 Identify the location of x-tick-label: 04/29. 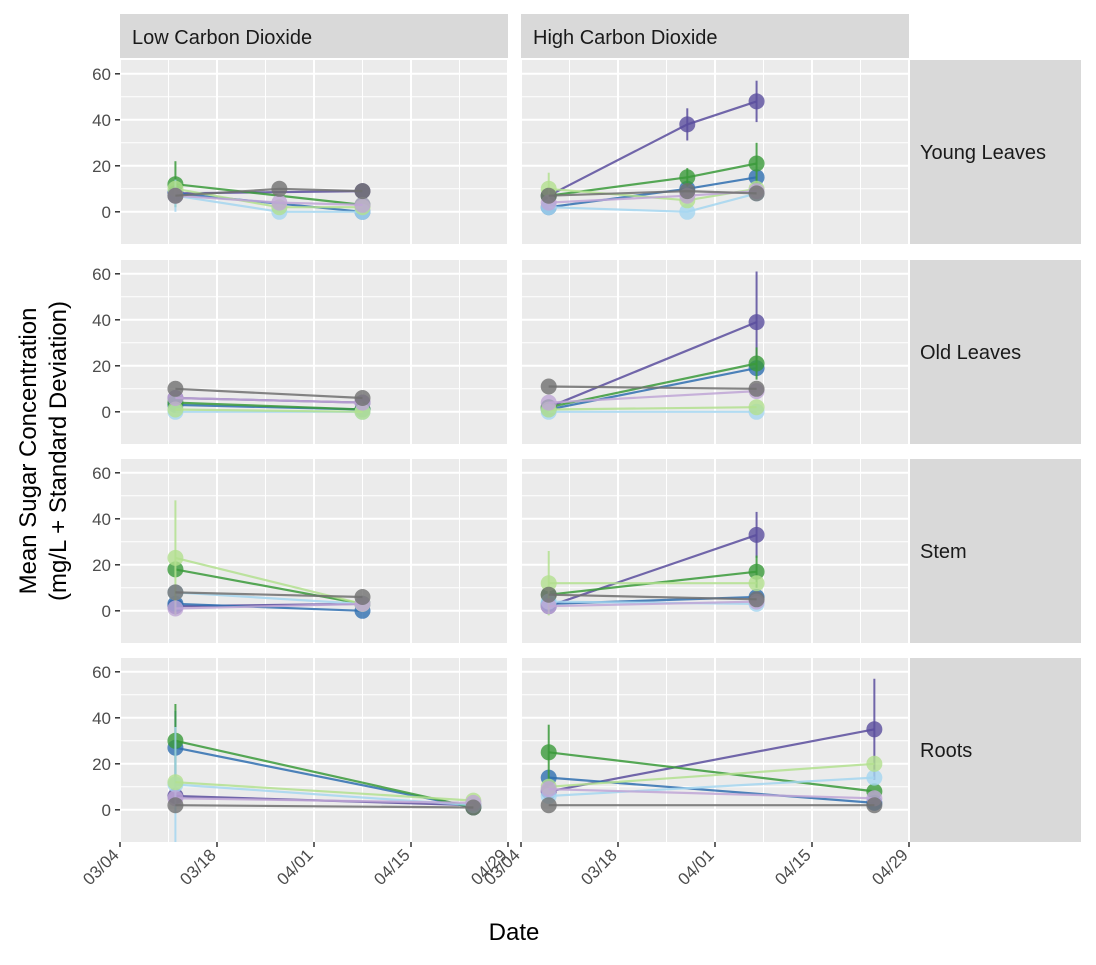
(890, 867).